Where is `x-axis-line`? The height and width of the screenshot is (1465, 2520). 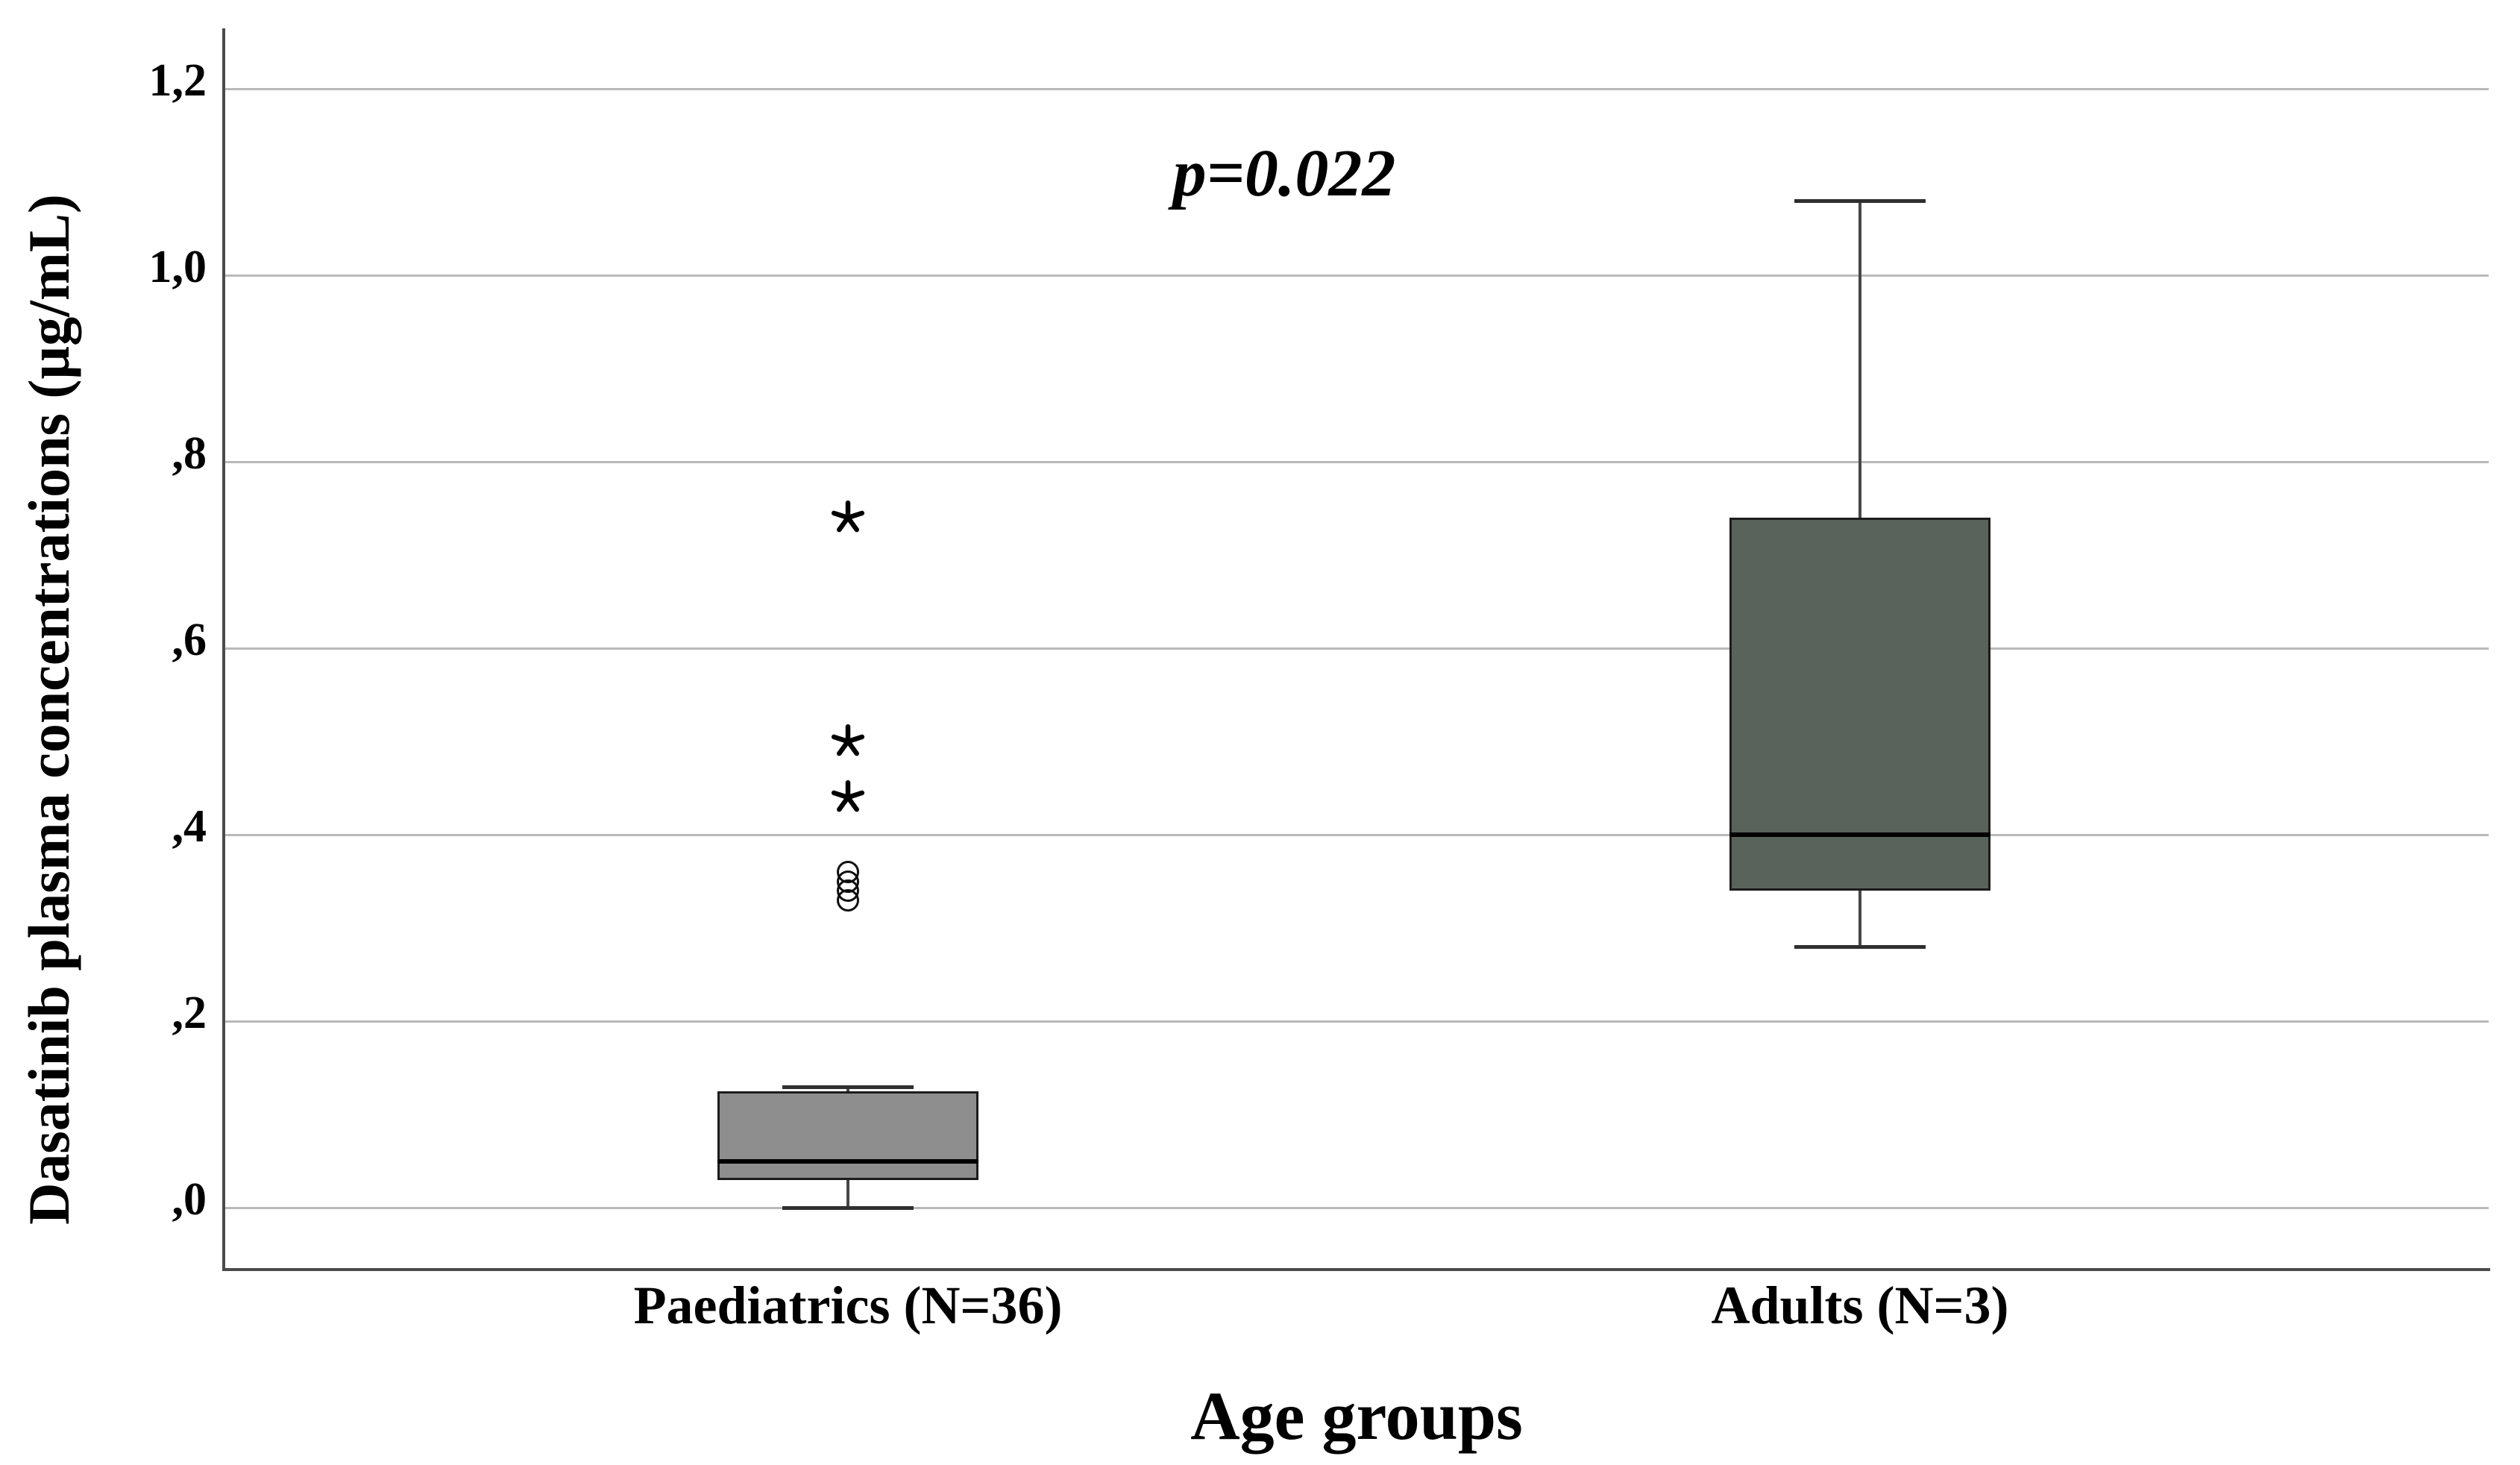 x-axis-line is located at coordinates (1356, 1269).